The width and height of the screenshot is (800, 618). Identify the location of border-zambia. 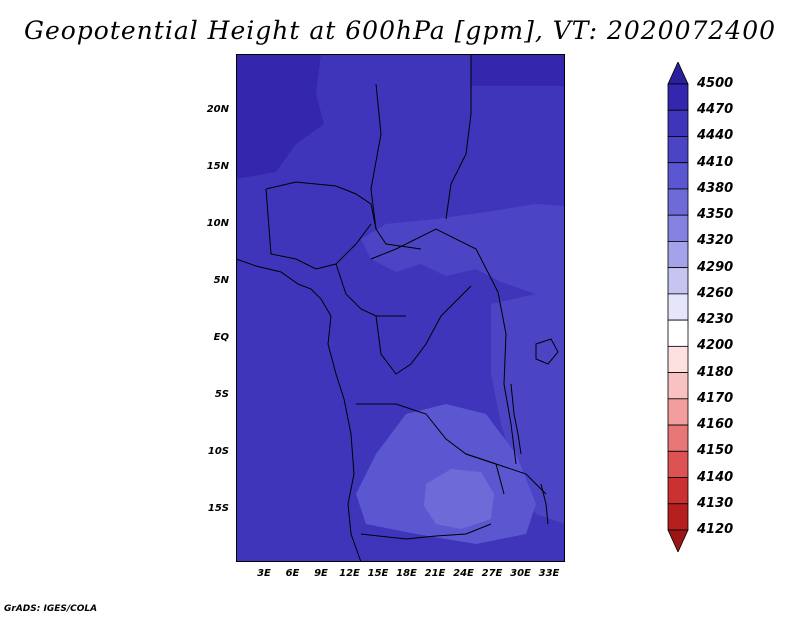
(506, 474).